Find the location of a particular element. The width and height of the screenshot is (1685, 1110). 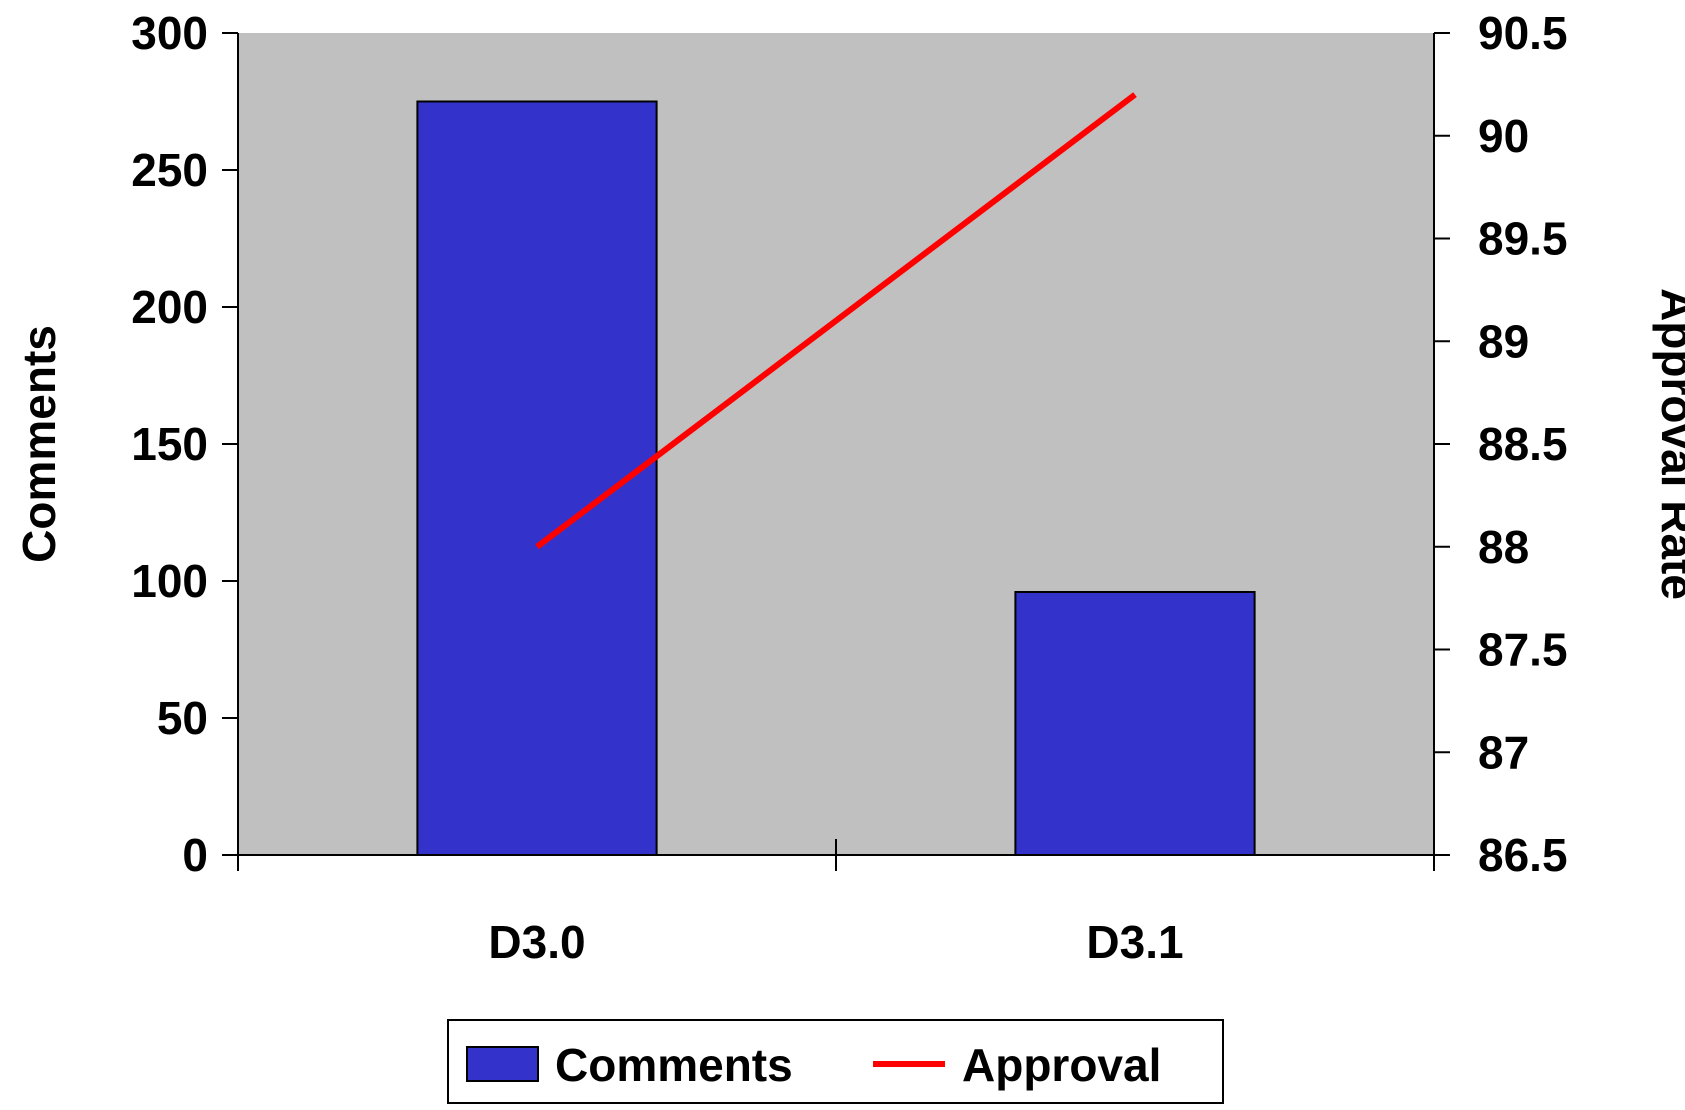

right-axis-ticks: 86.5 87 87.5 88 88.5 89 89.5 90 90.5 is located at coordinates (1501, 444).